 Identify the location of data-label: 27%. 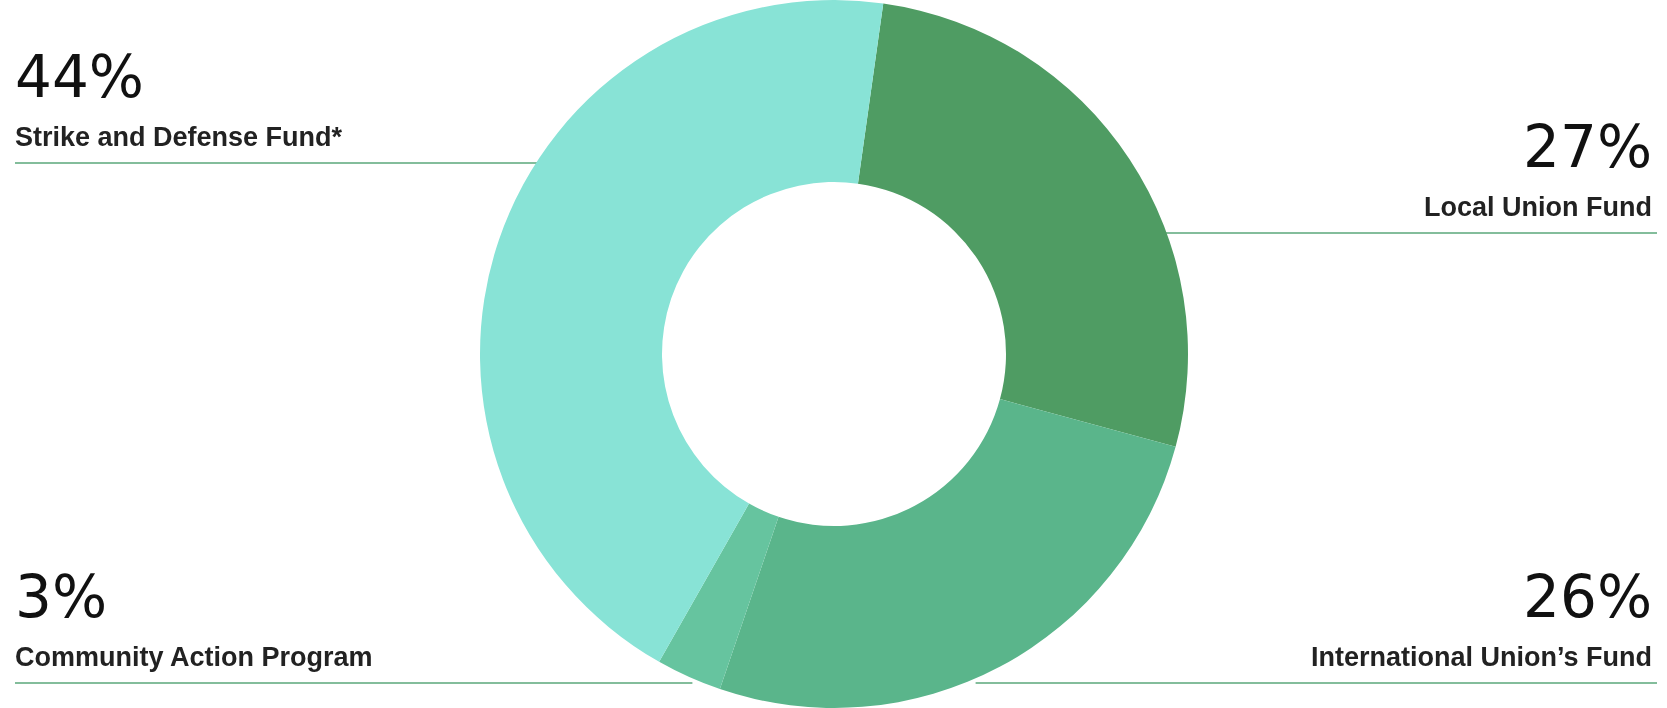
(1587, 147).